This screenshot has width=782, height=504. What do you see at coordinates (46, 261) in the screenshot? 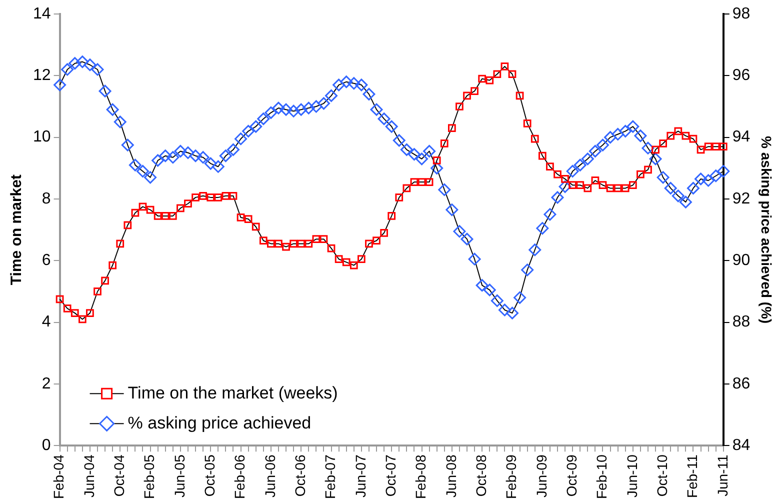
I see `y-tick-label: 6` at bounding box center [46, 261].